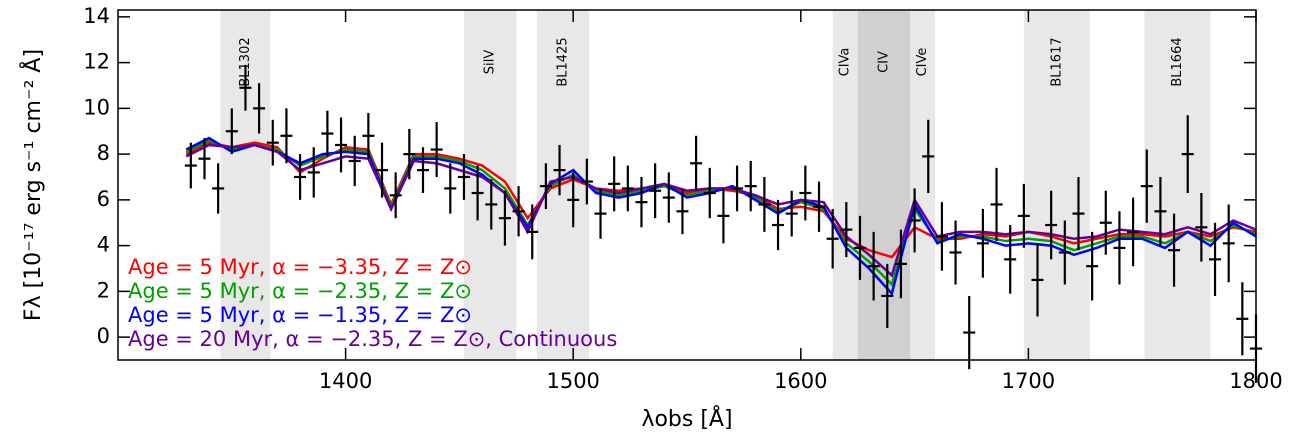 The width and height of the screenshot is (1306, 437). I want to click on band-label: BL1664, so click(1177, 61).